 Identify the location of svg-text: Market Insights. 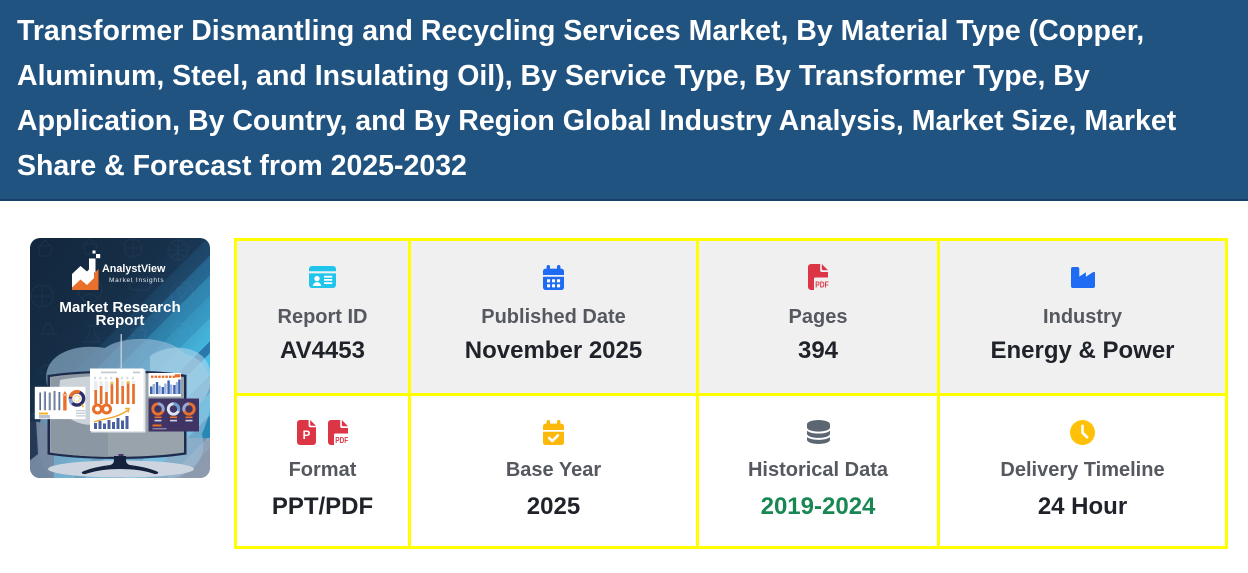
(136, 280).